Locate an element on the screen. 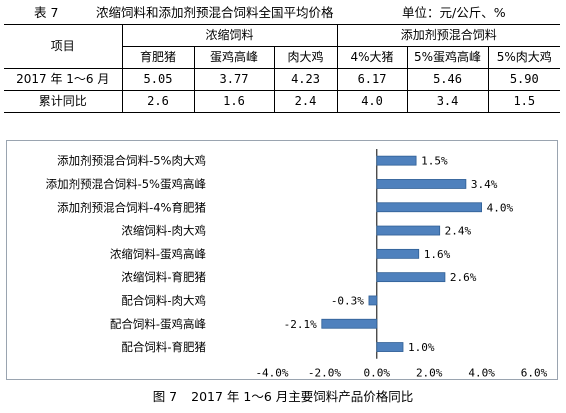 This screenshot has height=413, width=566. category-label: 浓缩饲料-育肥猪 is located at coordinates (163, 277).